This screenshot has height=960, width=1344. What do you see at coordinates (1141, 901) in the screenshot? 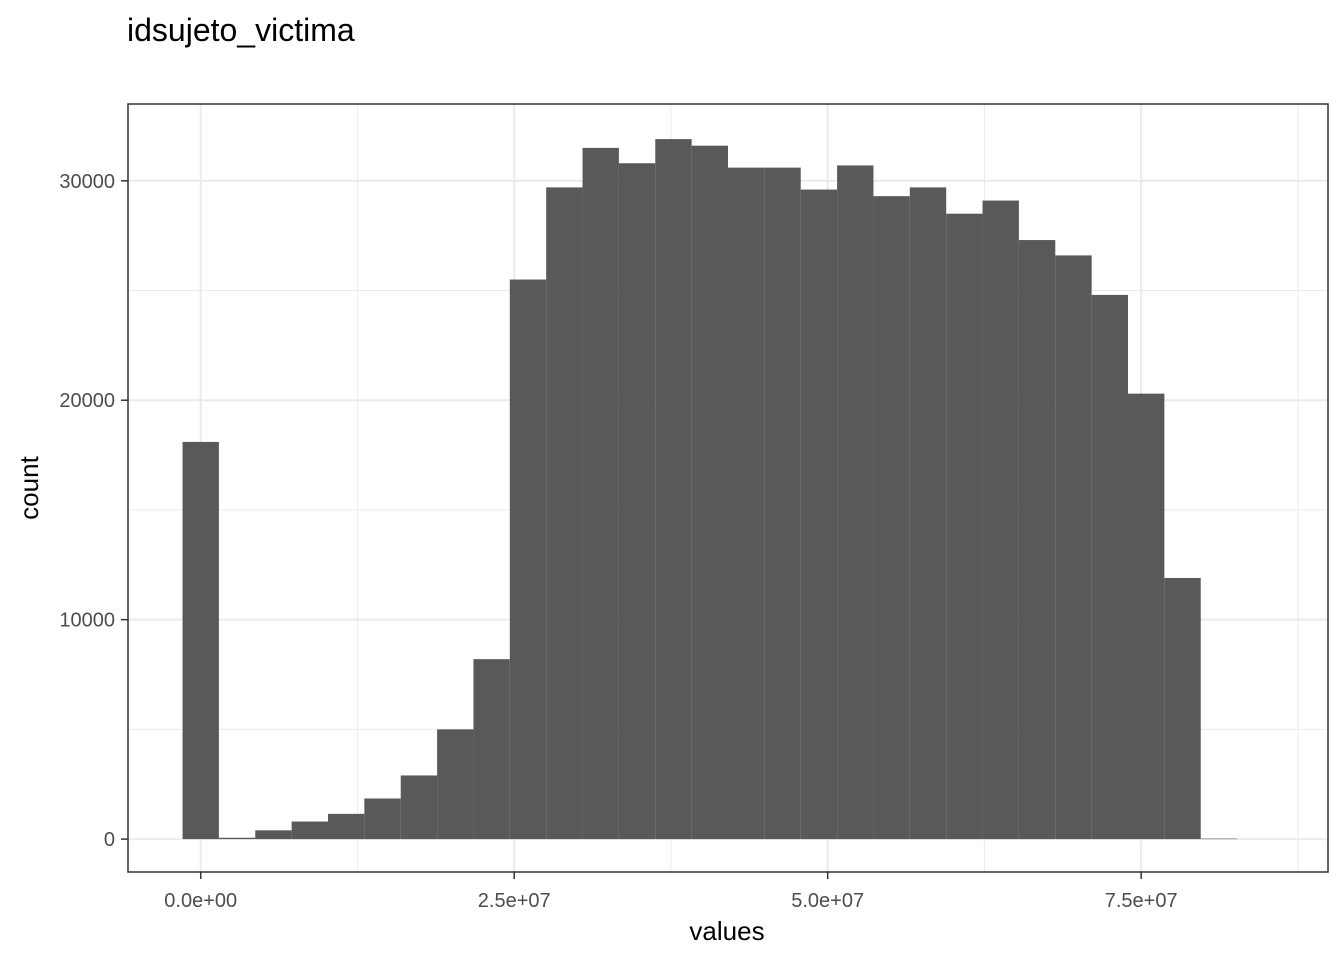
I see `x-tick-label: 7.5e+07` at bounding box center [1141, 901].